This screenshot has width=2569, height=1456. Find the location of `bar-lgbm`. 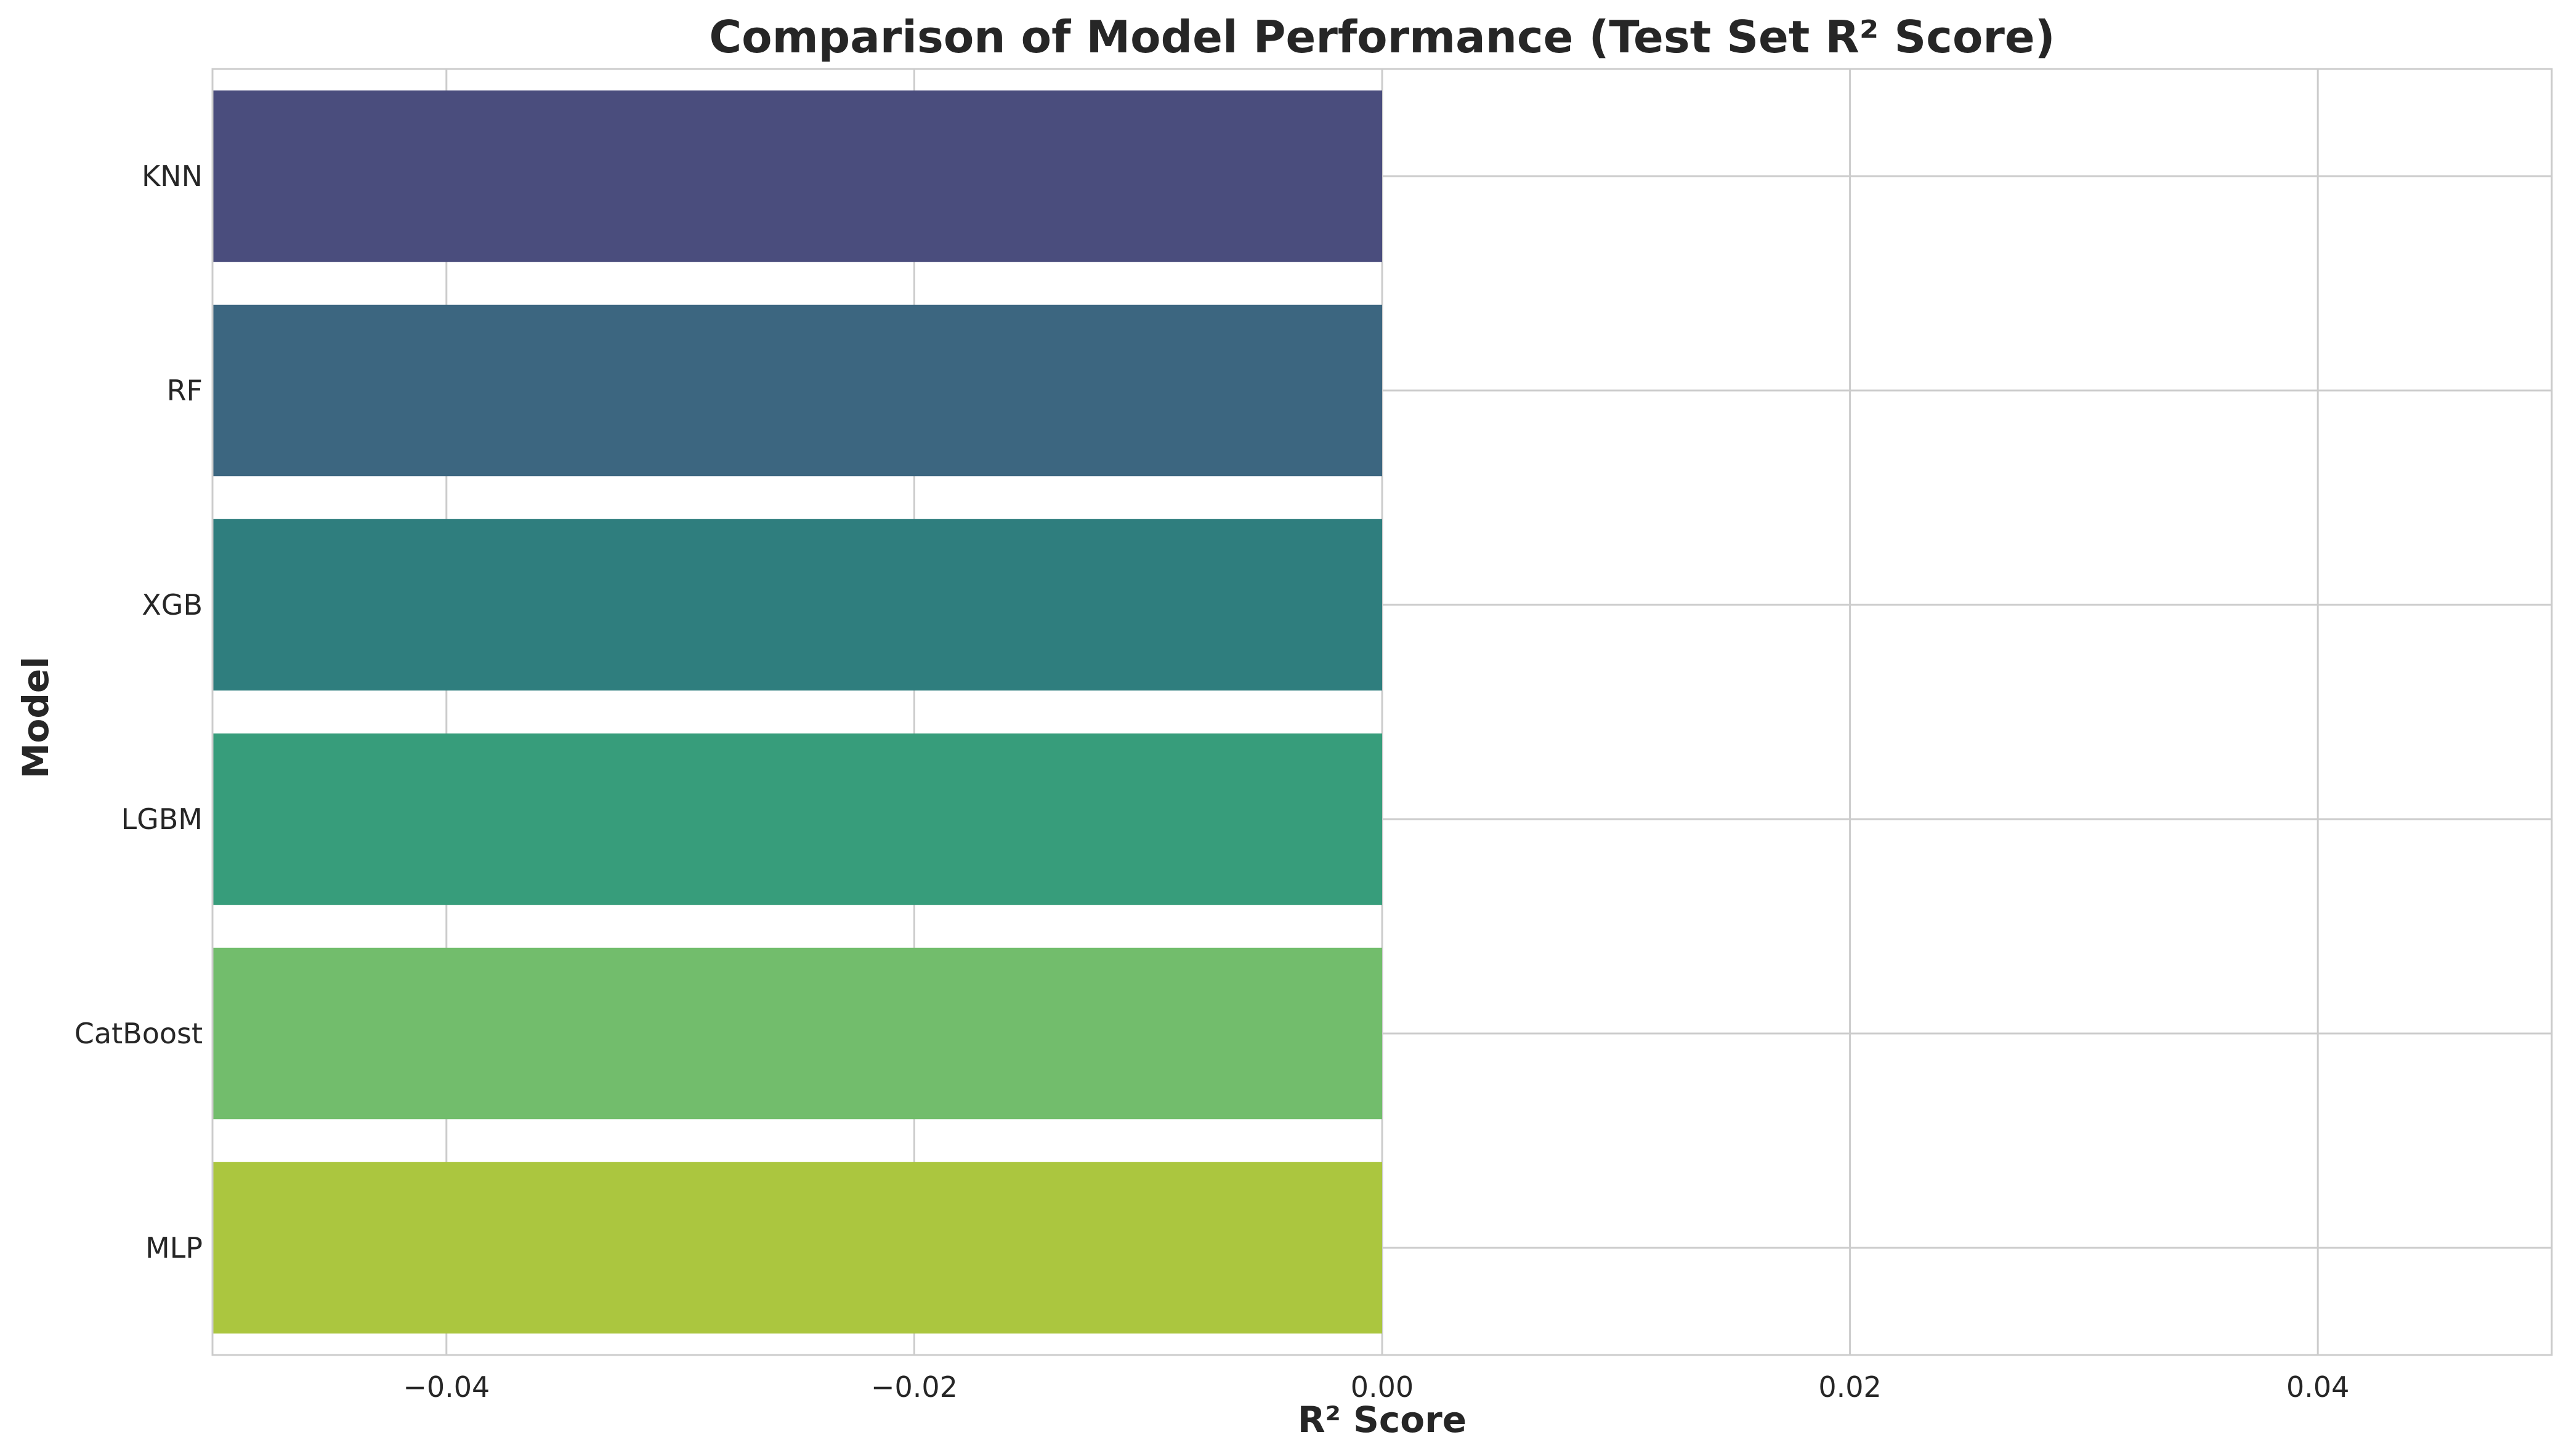

bar-lgbm is located at coordinates (797, 819).